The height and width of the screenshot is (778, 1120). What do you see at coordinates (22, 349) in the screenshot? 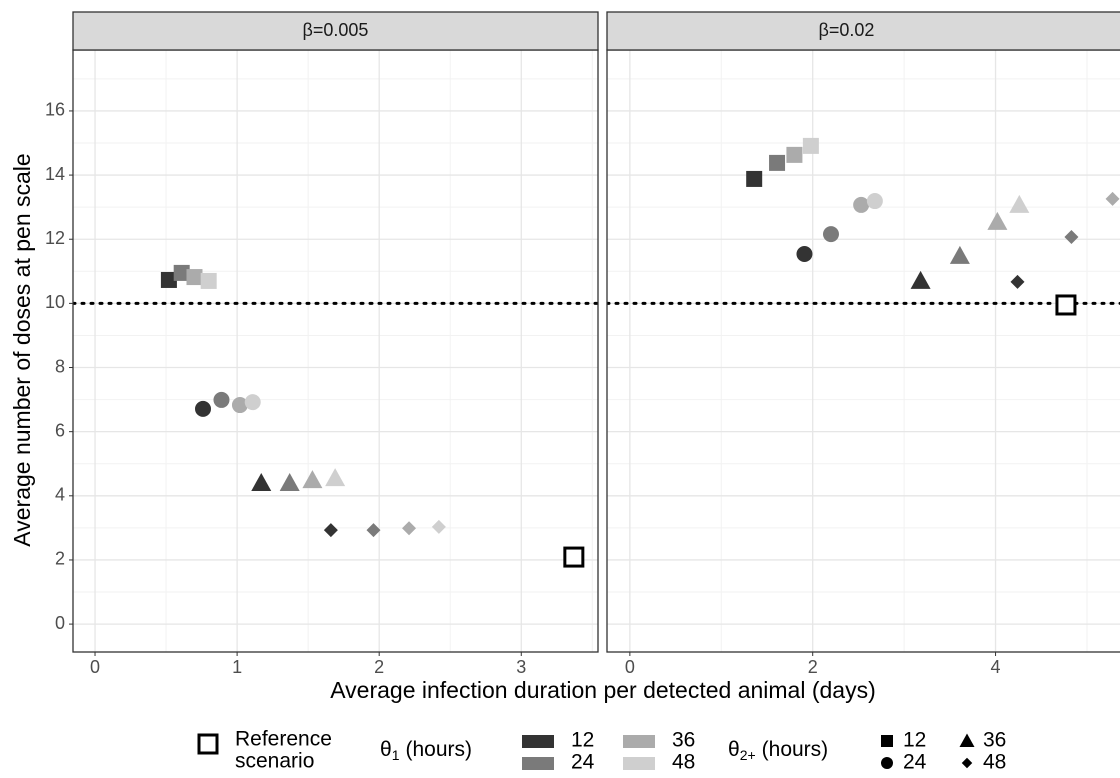
I see `y-axis-title: Average number of doses at pen scale` at bounding box center [22, 349].